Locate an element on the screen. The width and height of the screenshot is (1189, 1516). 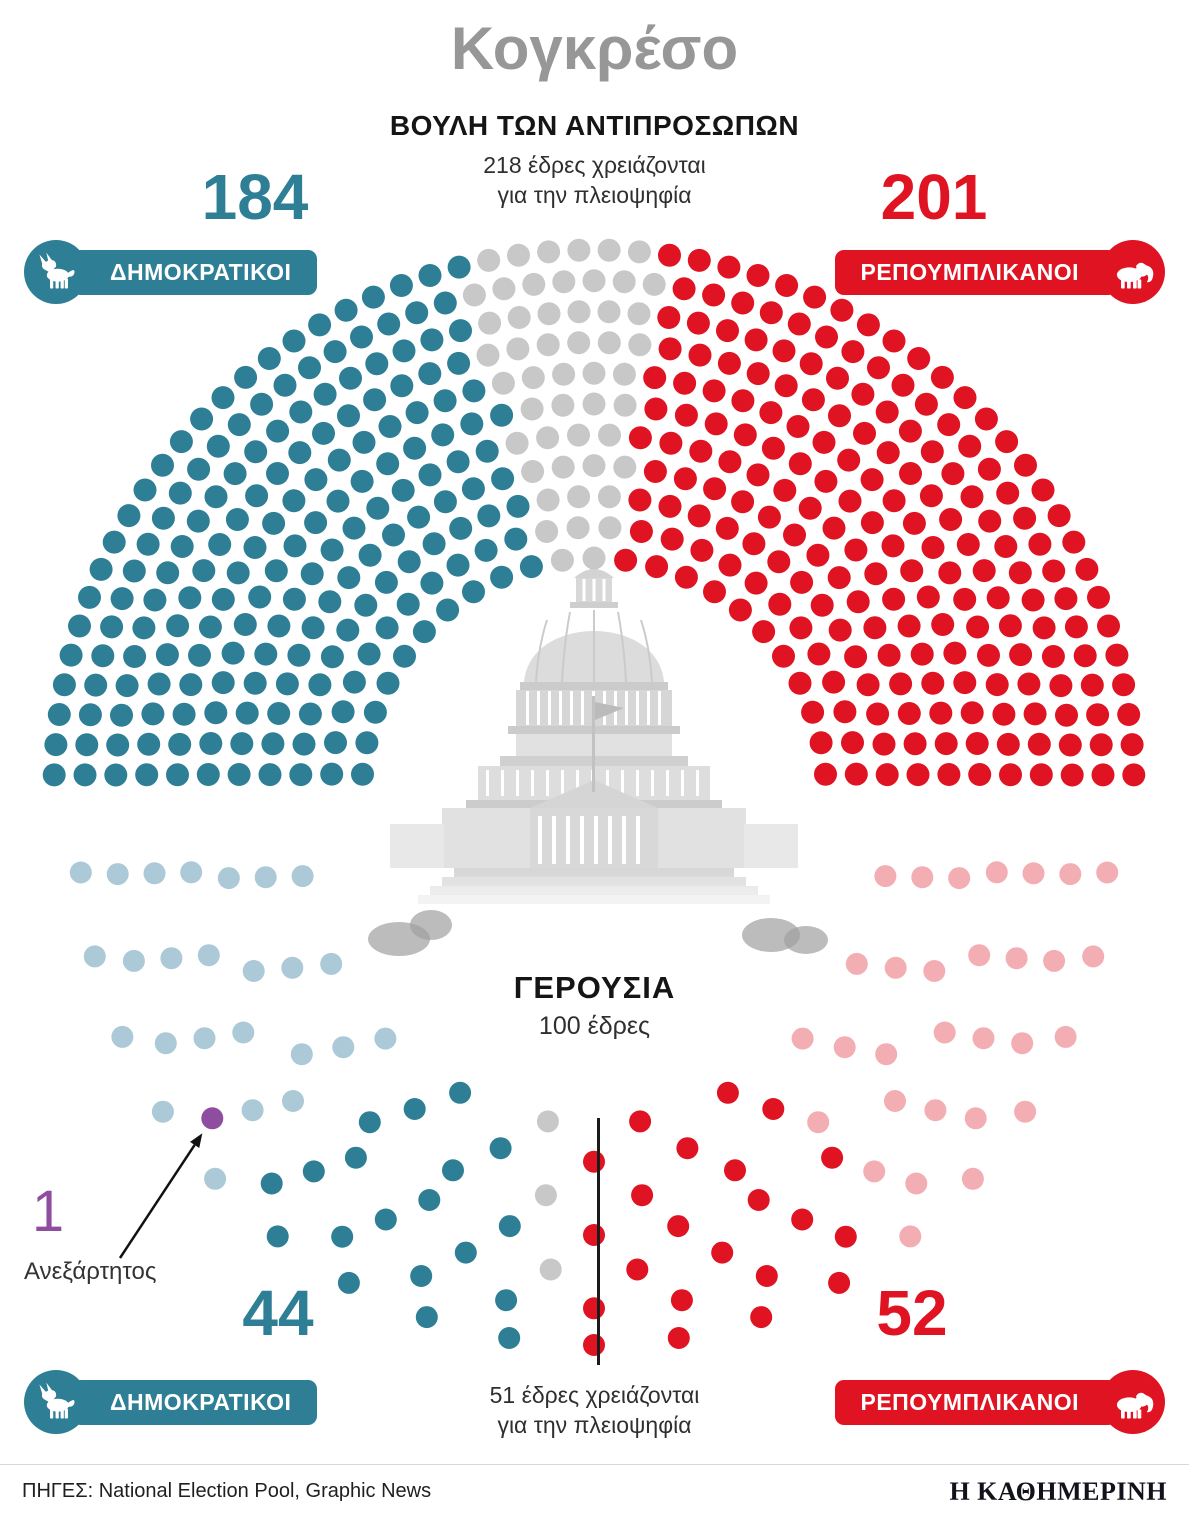
house-majority-note-line2: για την πλειοψηφία is located at coordinates (594, 195).